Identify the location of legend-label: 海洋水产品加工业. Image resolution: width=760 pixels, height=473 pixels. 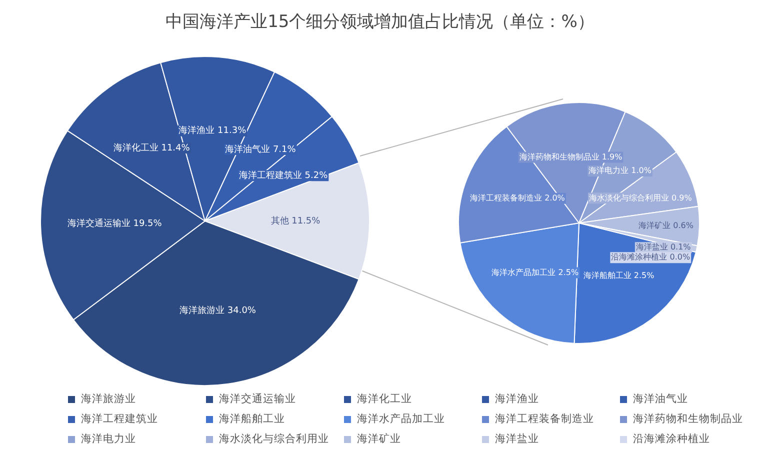
(401, 419).